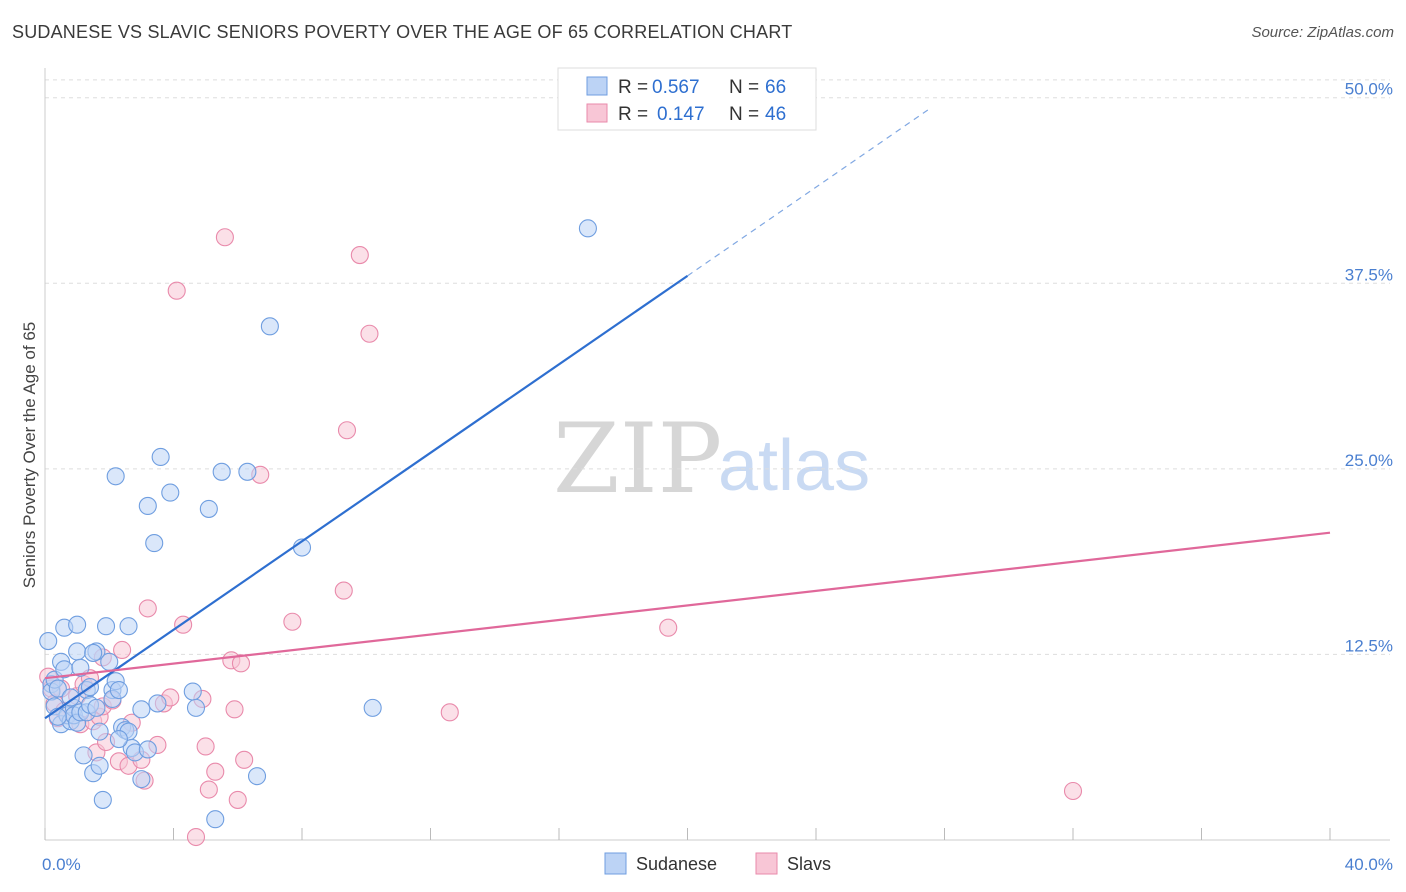 Image resolution: width=1406 pixels, height=892 pixels. I want to click on series-legend-label-slavs: Slavs, so click(809, 864).